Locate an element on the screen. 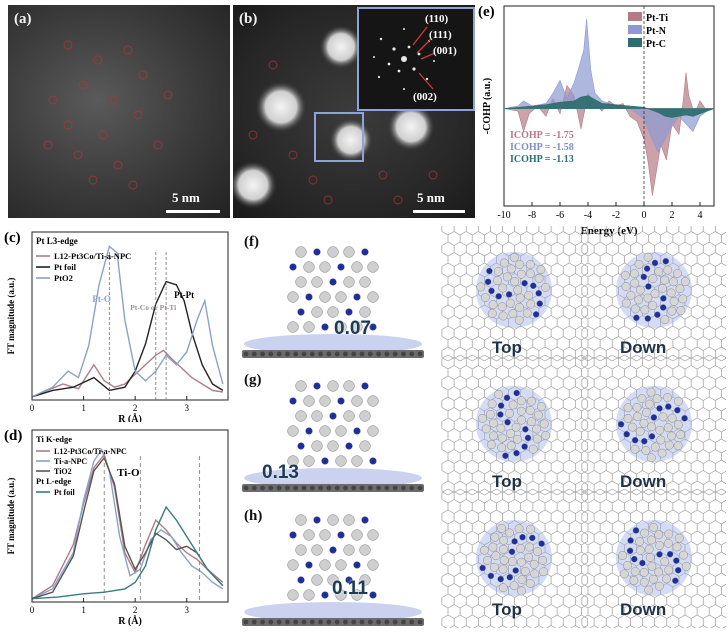  legend-swatch is located at coordinates (635, 16).